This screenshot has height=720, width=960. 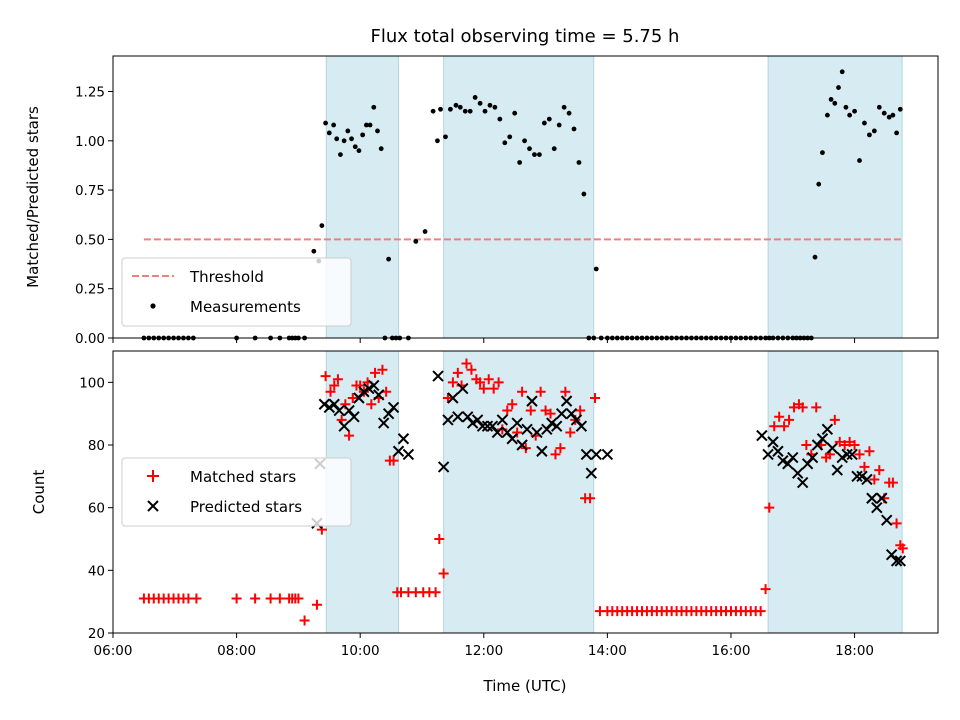 What do you see at coordinates (96, 634) in the screenshot?
I see `y-tick-label: 20` at bounding box center [96, 634].